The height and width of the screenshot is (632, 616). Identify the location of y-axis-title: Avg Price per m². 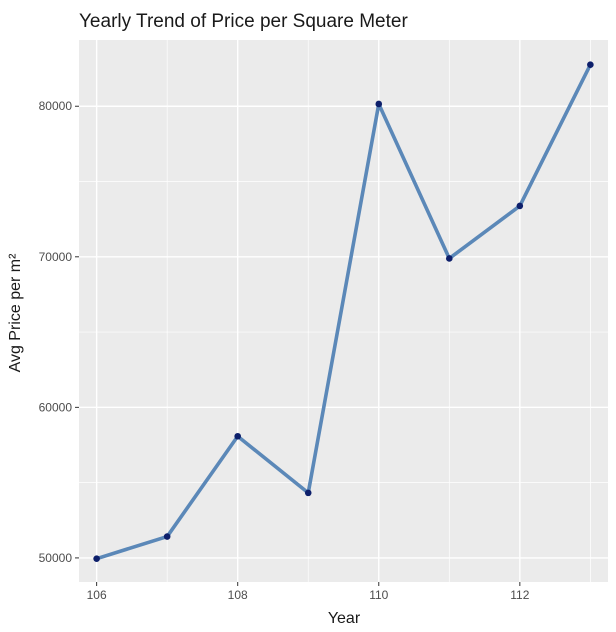
(15, 313).